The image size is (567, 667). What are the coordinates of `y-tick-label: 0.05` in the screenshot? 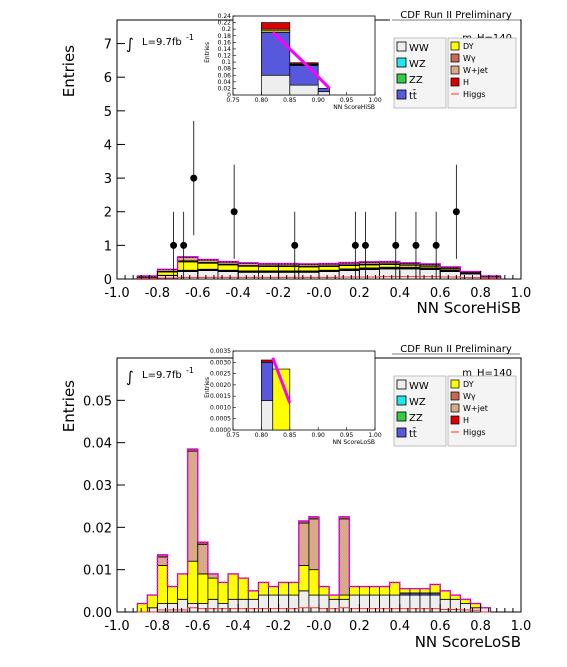 It's located at (97, 401).